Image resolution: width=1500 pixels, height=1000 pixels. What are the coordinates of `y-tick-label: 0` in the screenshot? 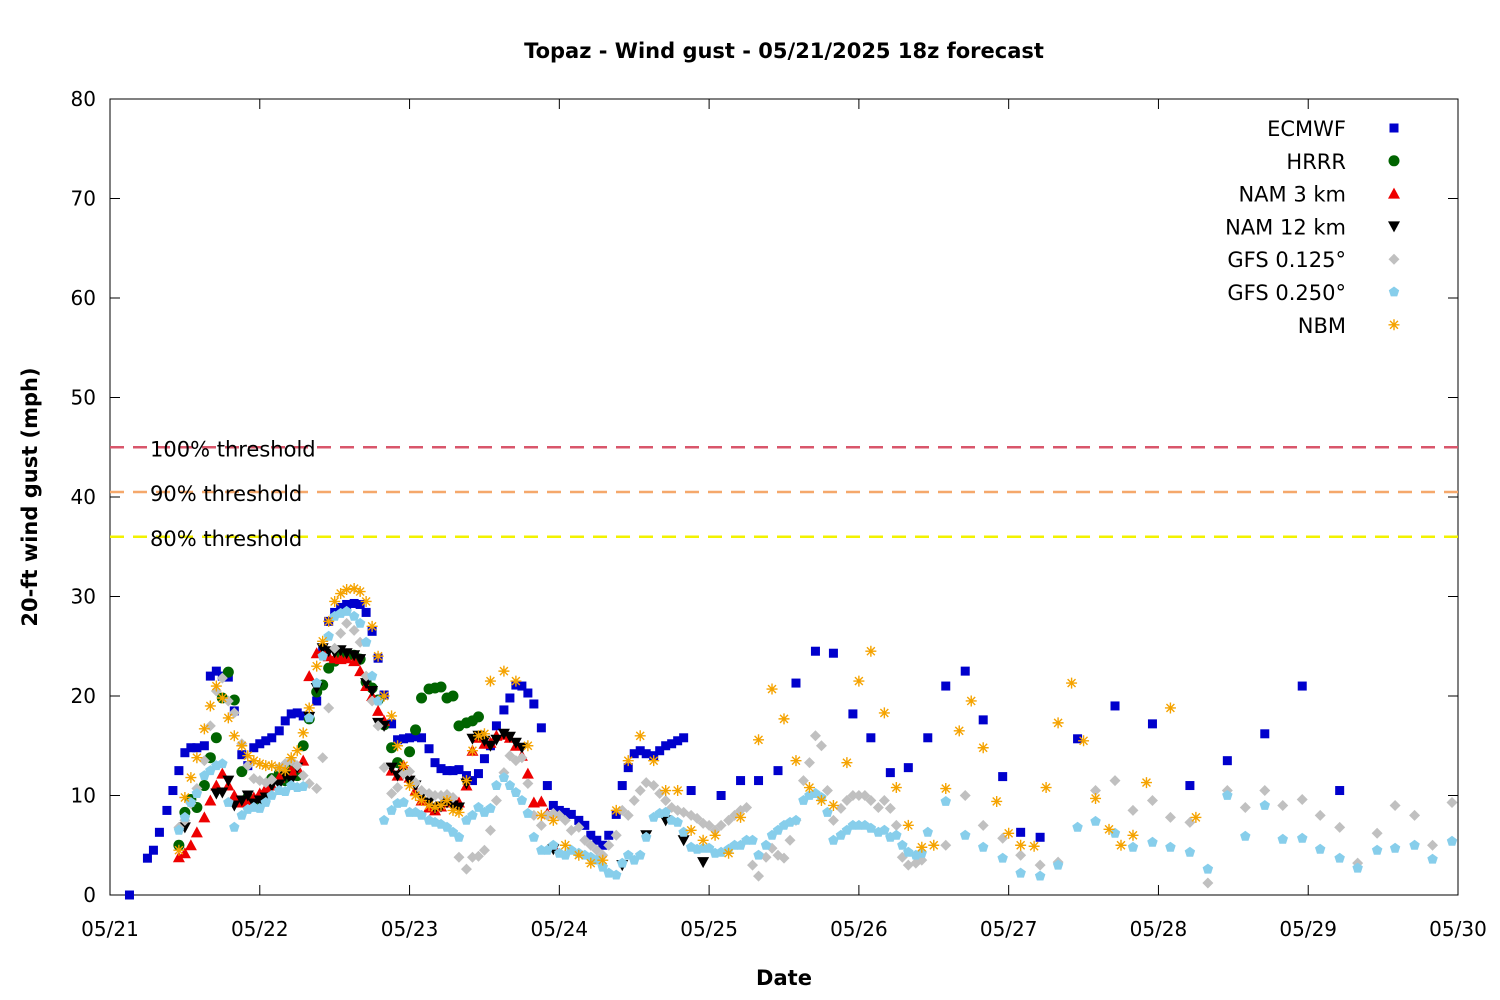 It's located at (89, 895).